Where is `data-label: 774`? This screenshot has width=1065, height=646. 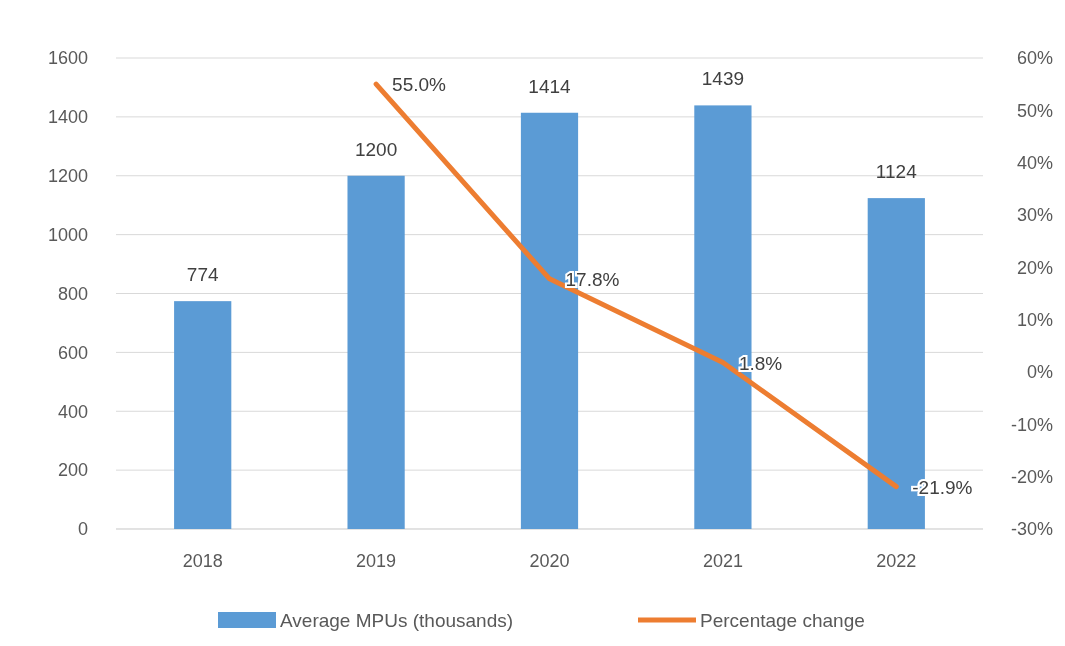
data-label: 774 is located at coordinates (202, 275).